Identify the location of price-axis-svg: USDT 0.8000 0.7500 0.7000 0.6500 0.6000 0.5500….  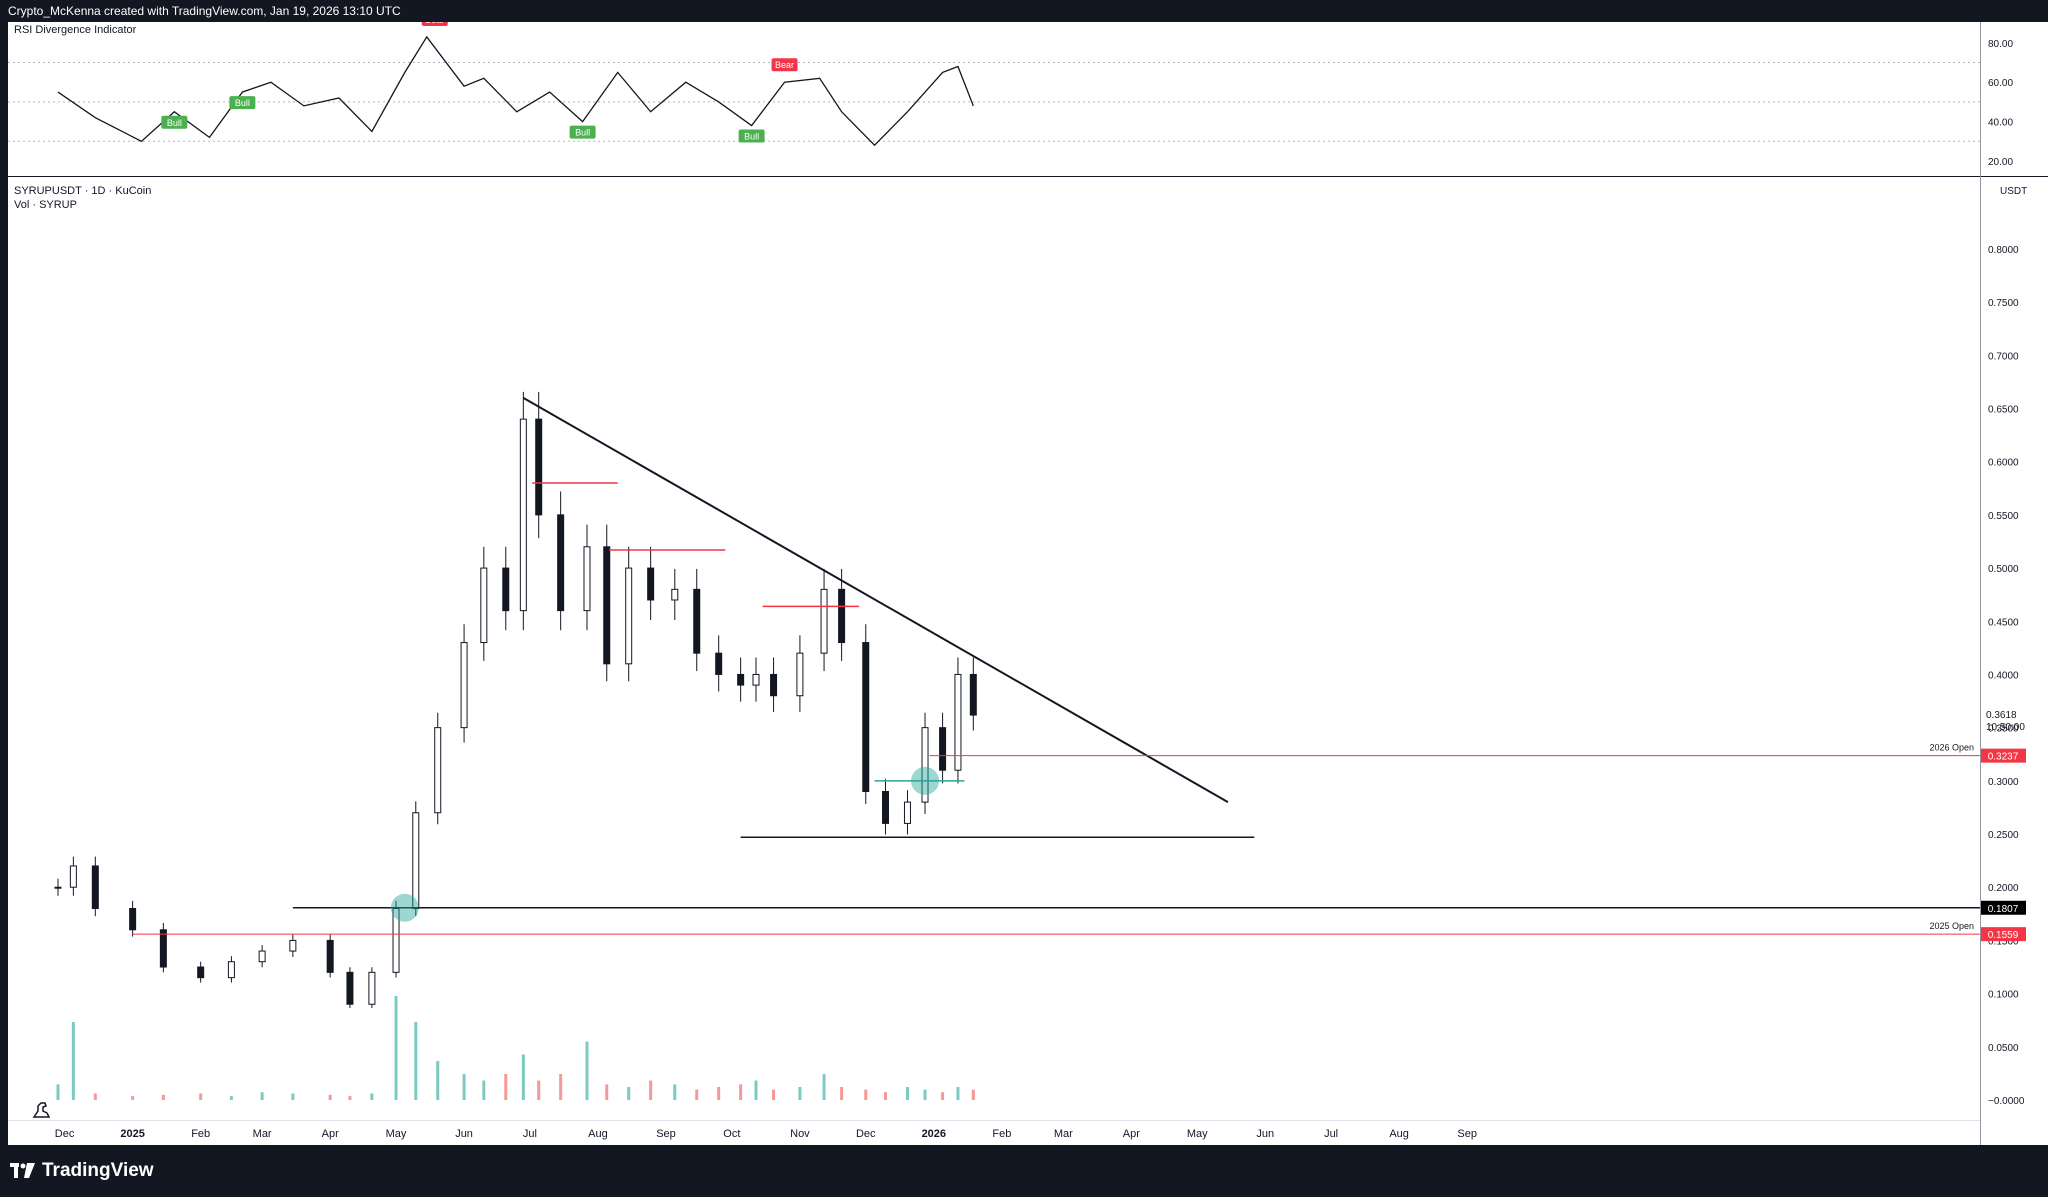
(2003, 646).